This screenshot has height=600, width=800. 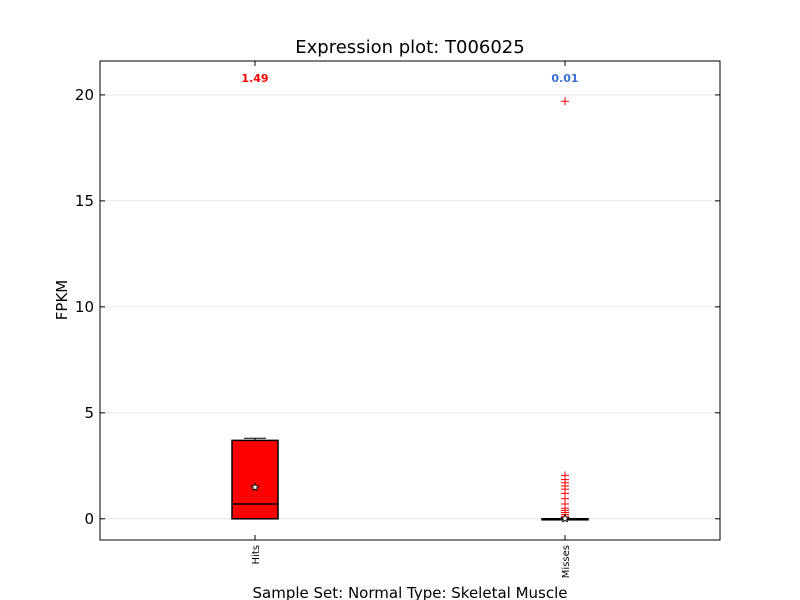 What do you see at coordinates (564, 78) in the screenshot?
I see `mean-label: 0.01` at bounding box center [564, 78].